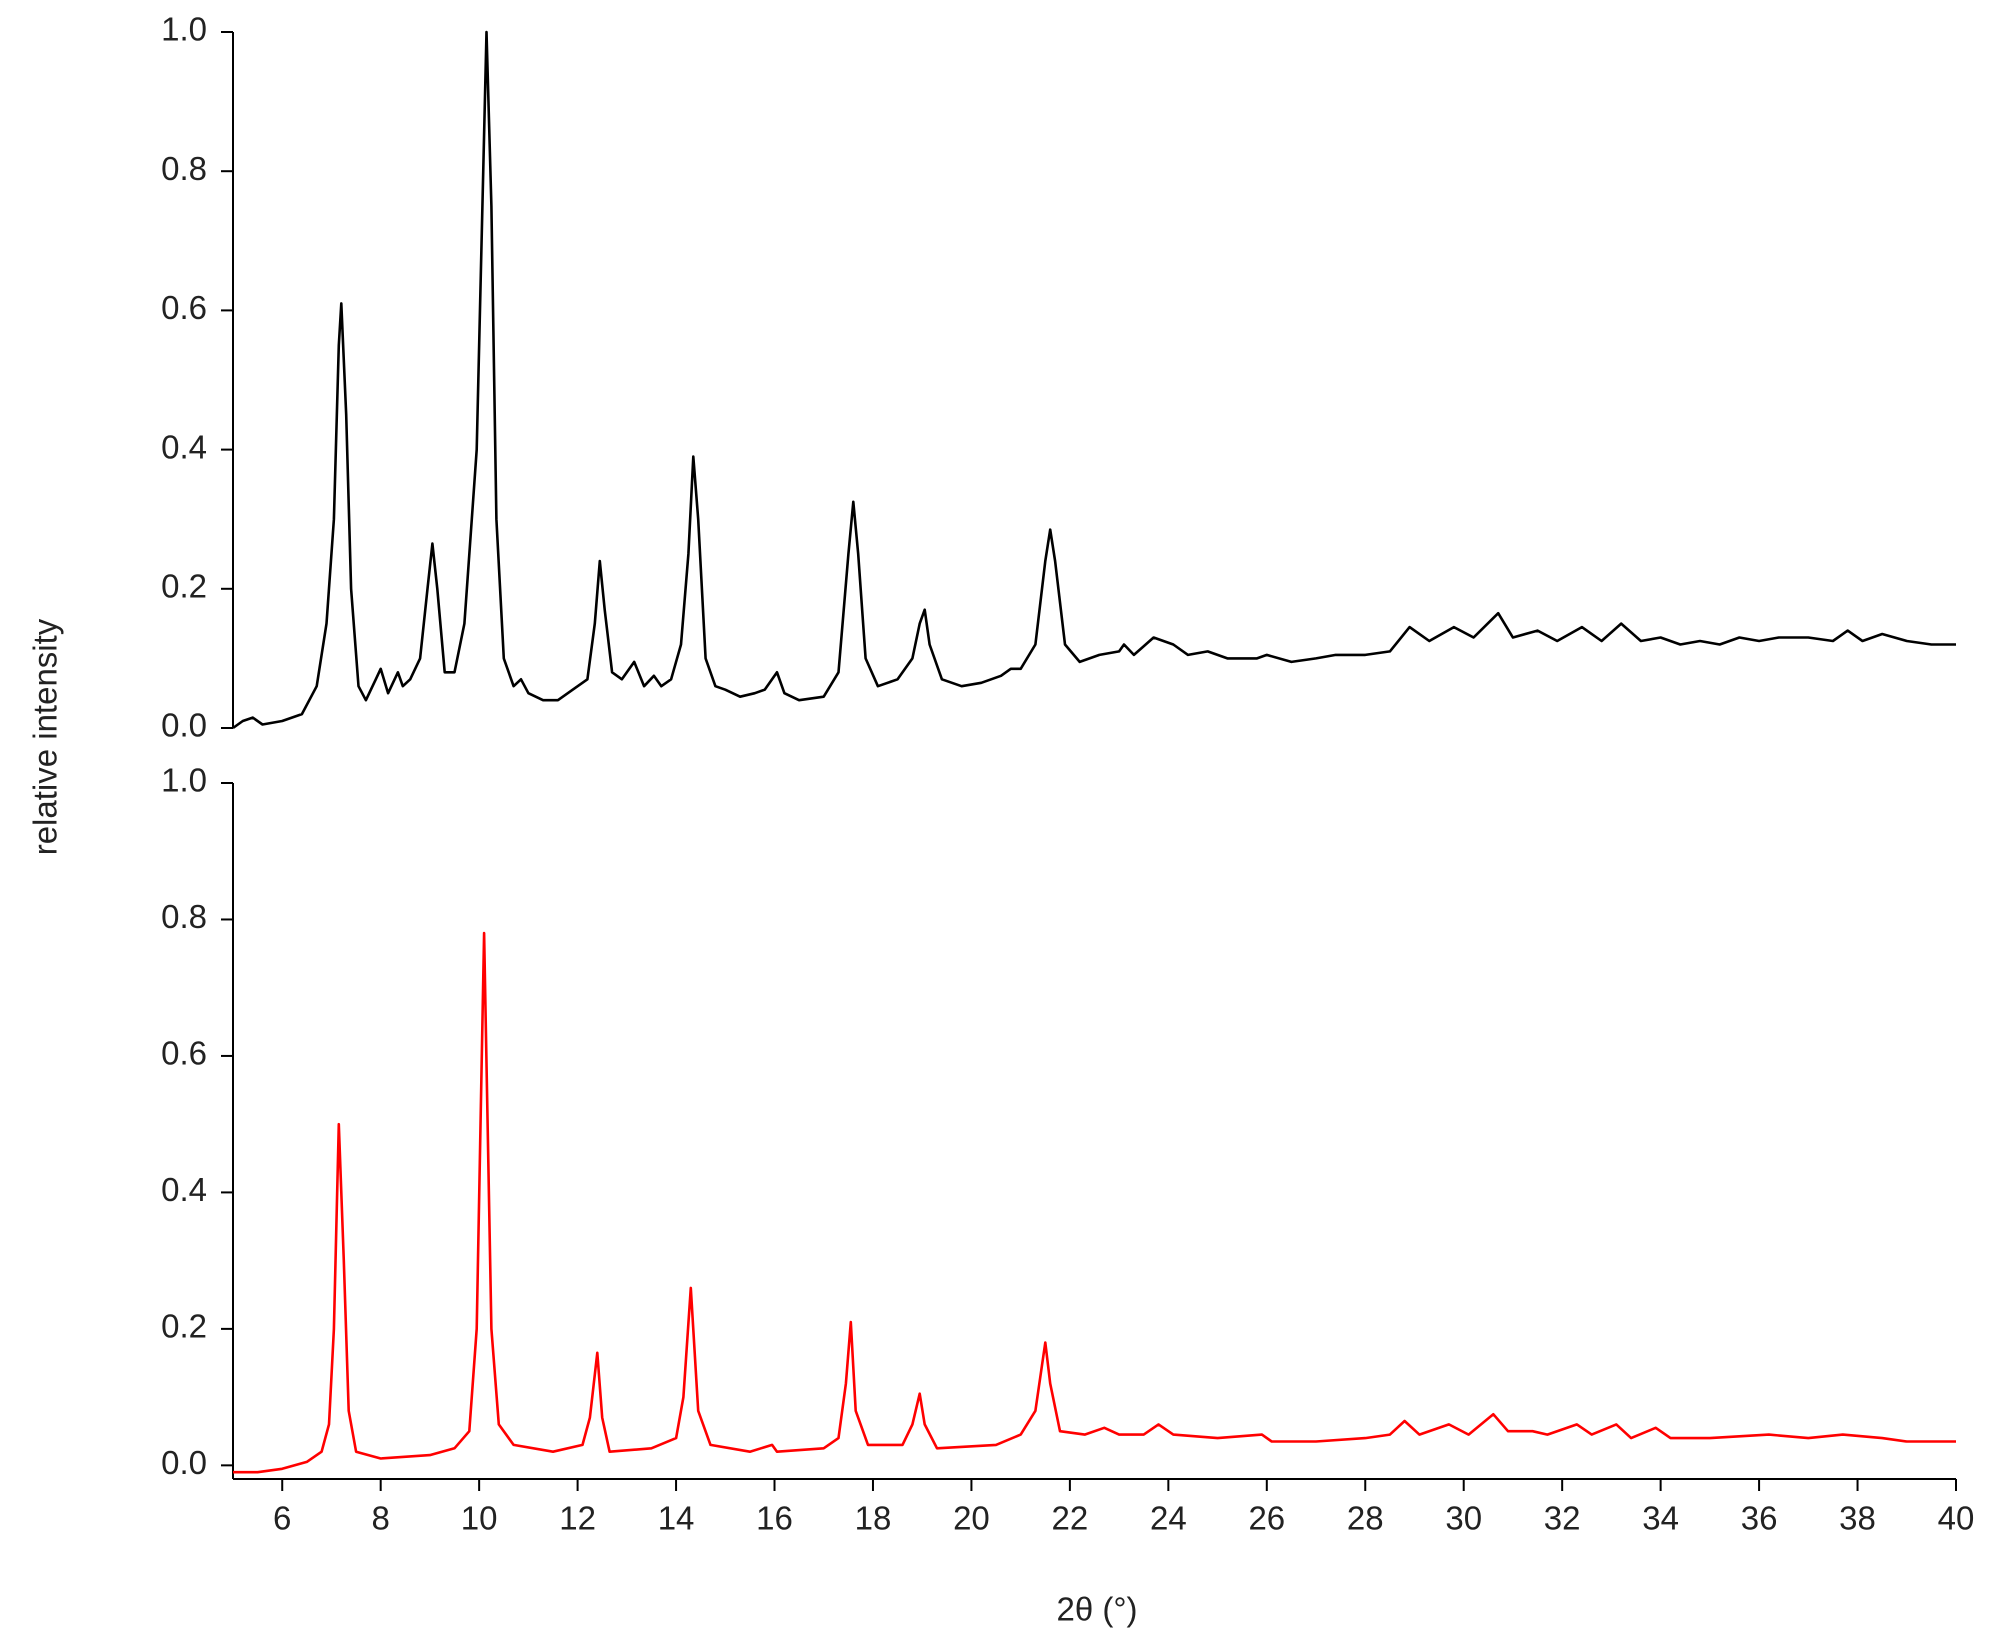  Describe the element at coordinates (282, 1518) in the screenshot. I see `x-tick-label: 6` at that location.